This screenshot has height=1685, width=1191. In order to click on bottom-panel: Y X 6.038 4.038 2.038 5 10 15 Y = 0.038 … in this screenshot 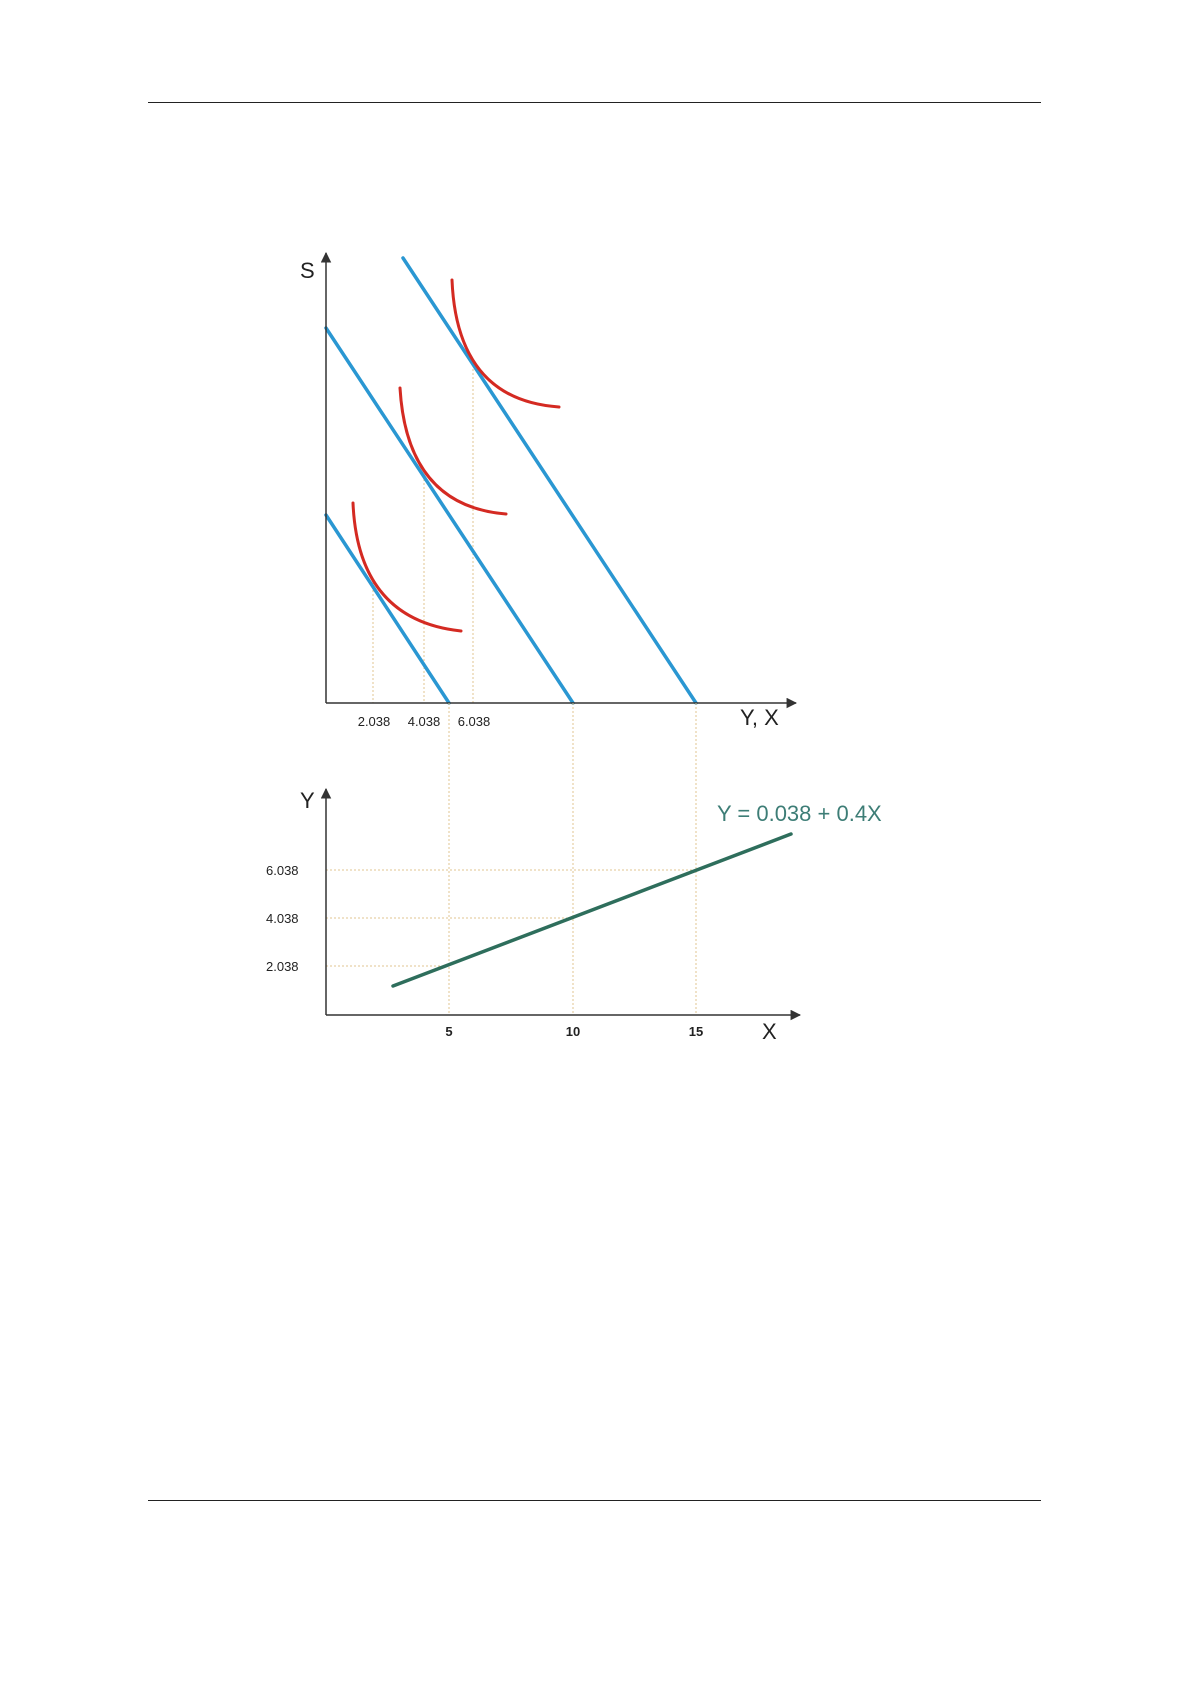, I will do `click(574, 915)`.